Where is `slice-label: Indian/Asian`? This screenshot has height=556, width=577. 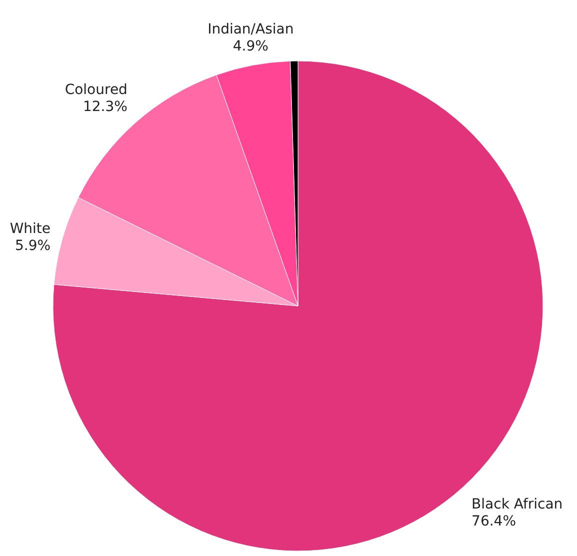 slice-label: Indian/Asian is located at coordinates (251, 29).